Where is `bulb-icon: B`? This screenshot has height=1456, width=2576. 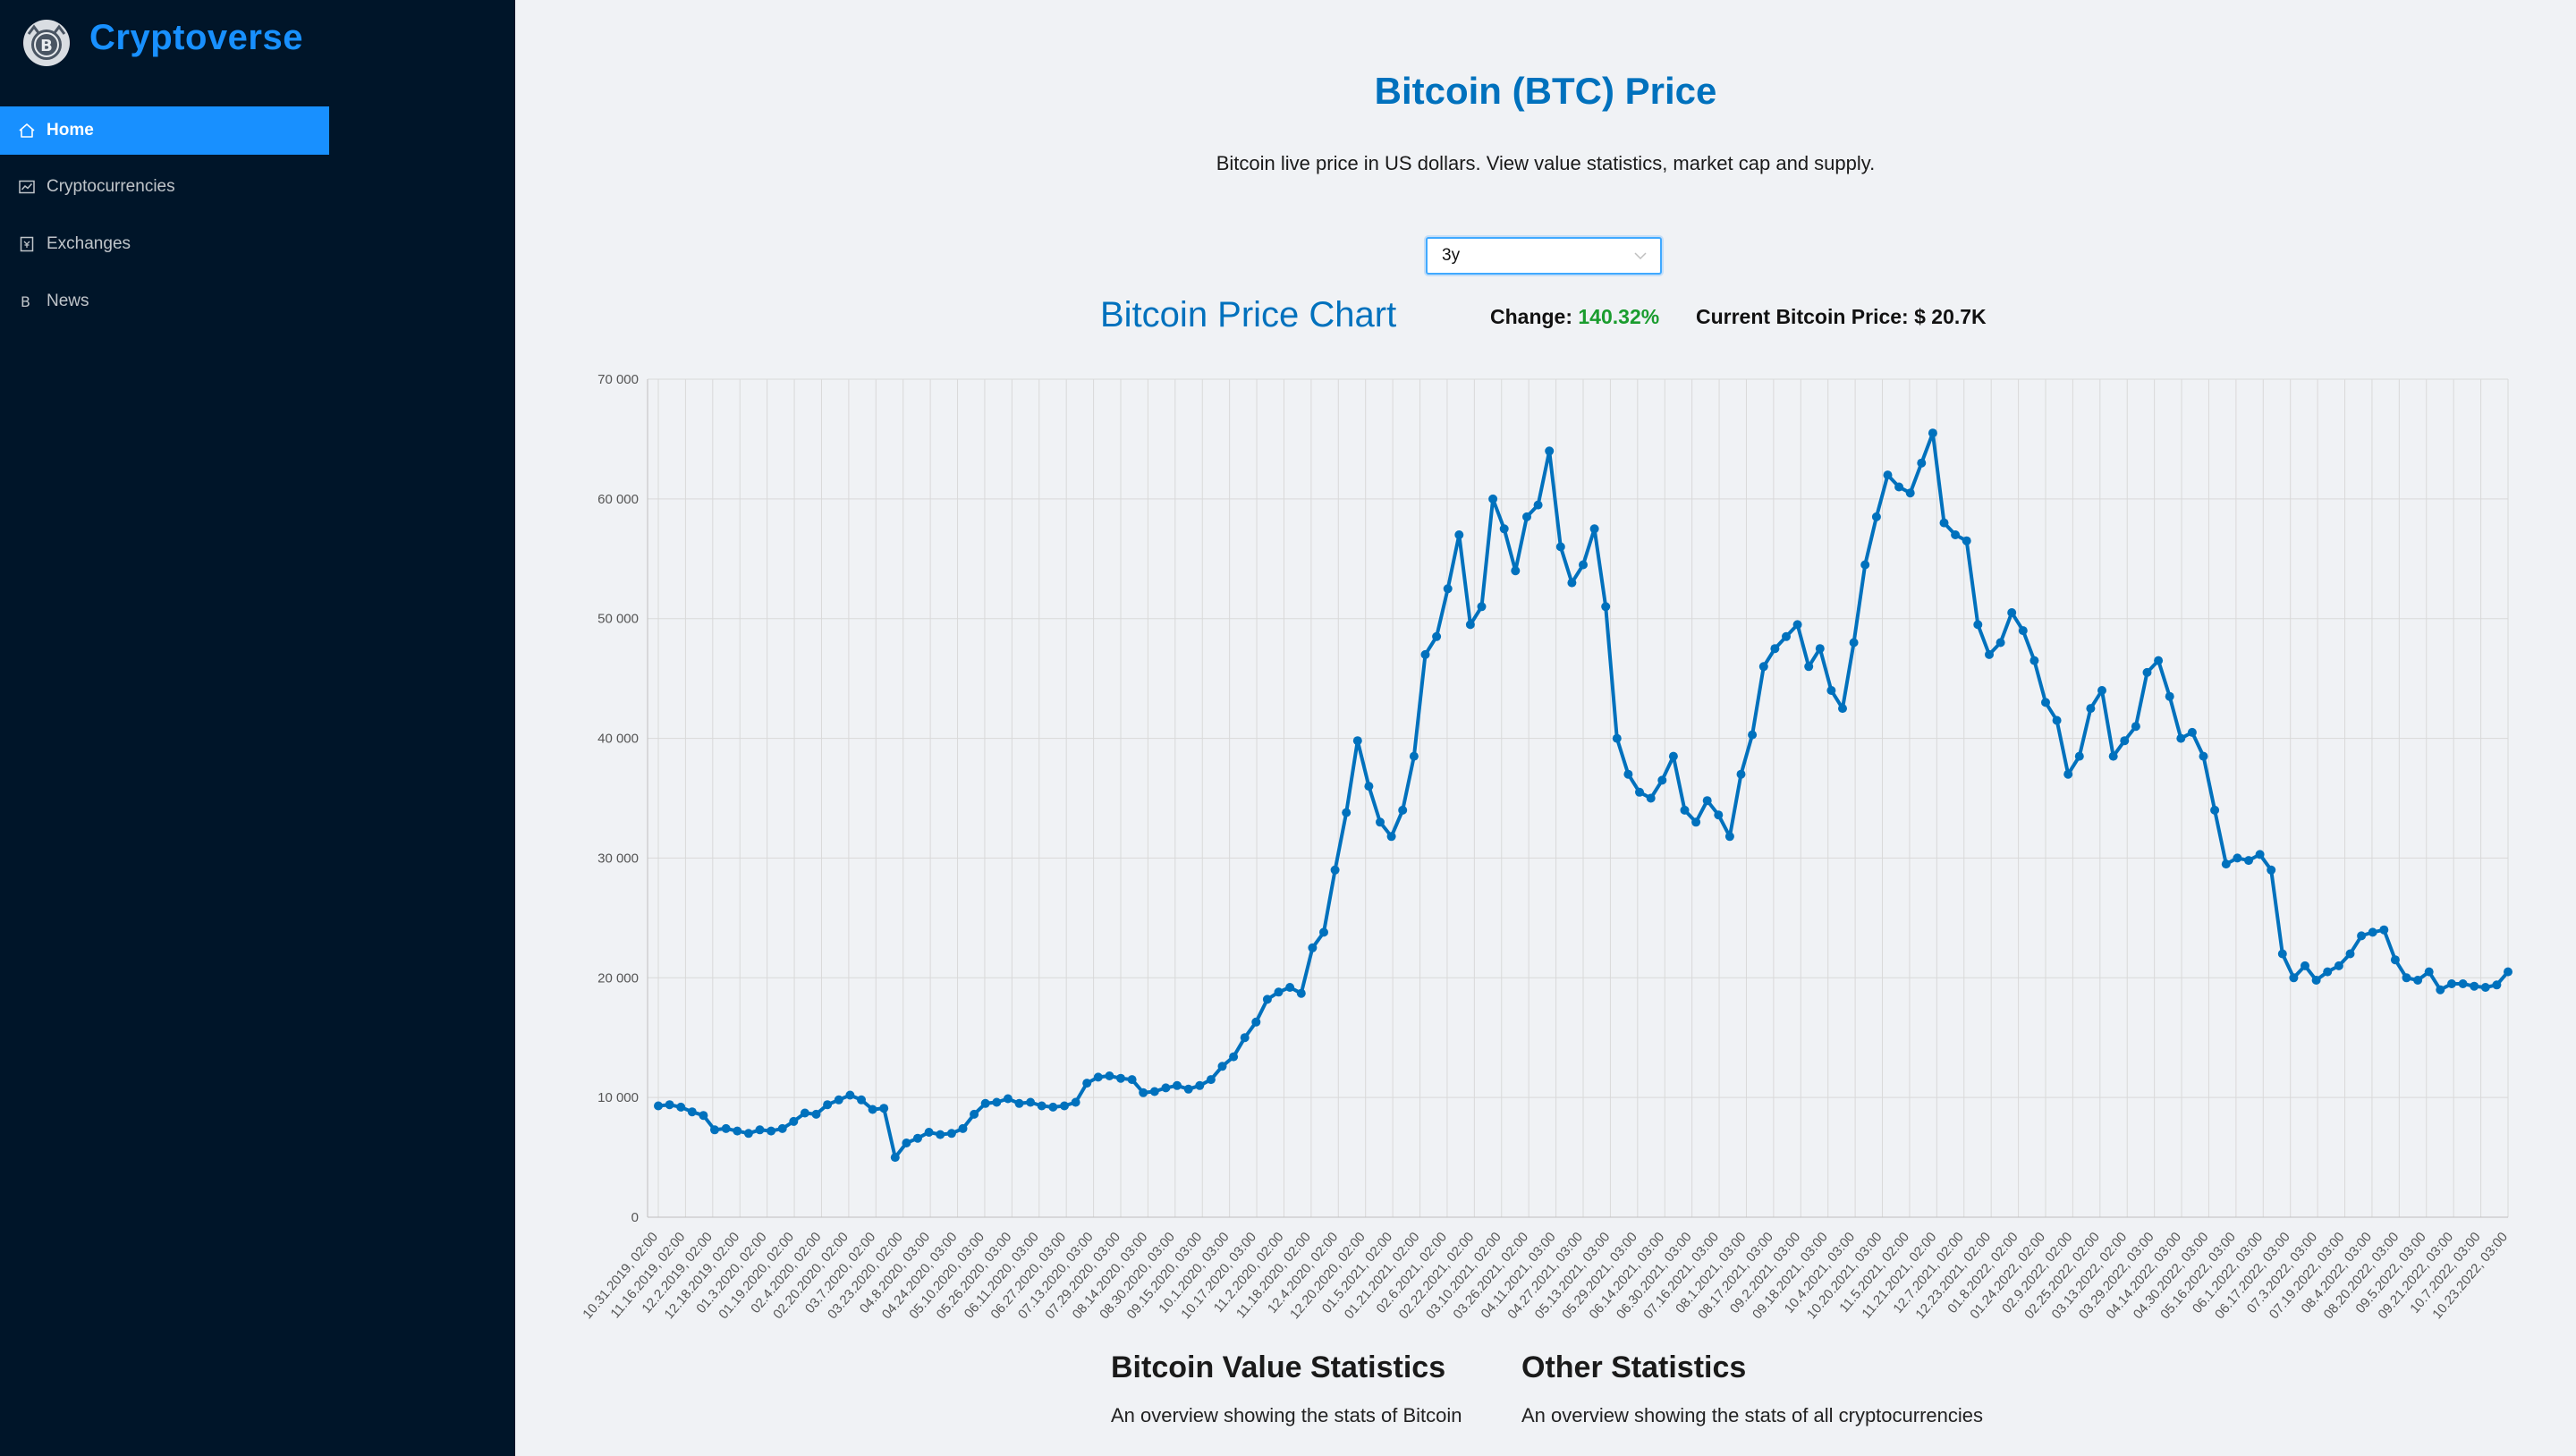 bulb-icon: B is located at coordinates (25, 301).